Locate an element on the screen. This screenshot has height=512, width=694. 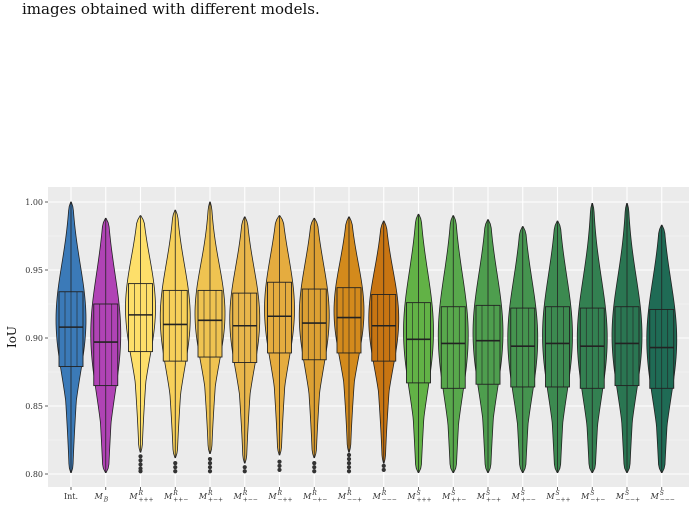
x-tick-label-sub: −++ is located at coordinates (285, 500).